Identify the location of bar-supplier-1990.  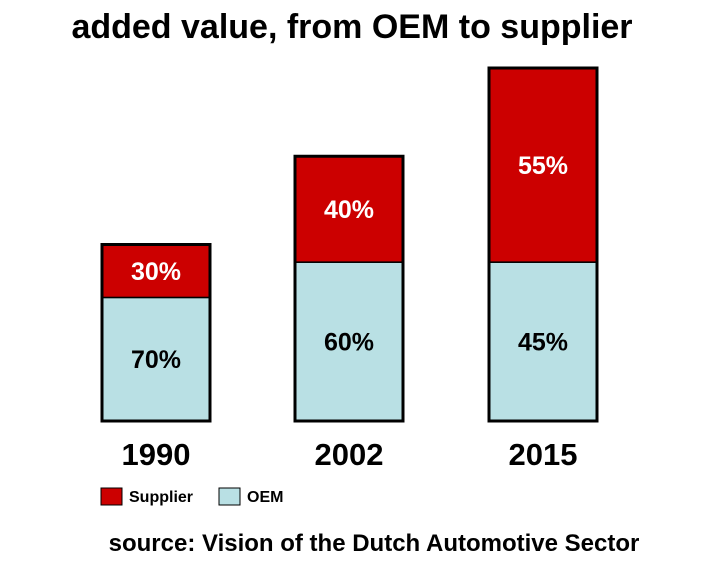
(156, 271).